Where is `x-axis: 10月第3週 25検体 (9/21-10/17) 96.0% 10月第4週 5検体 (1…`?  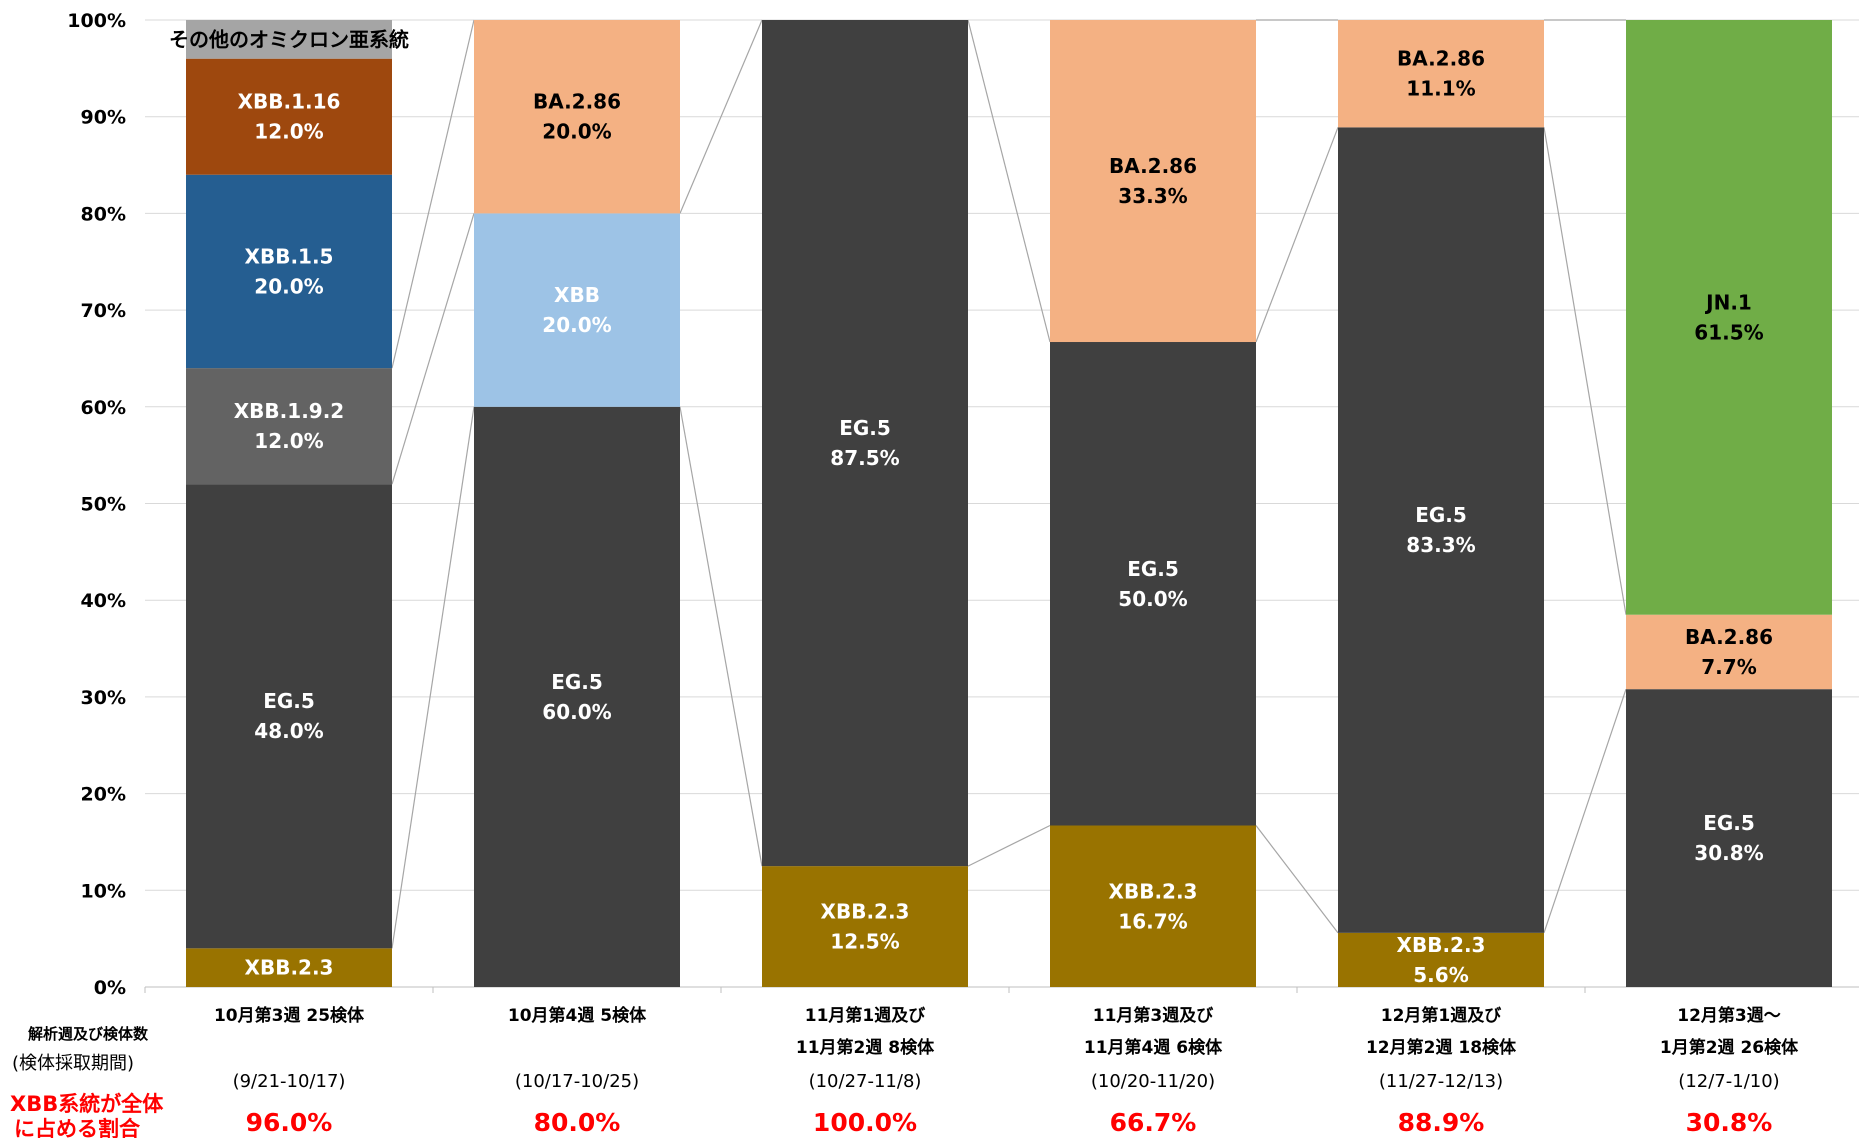 x-axis: 10月第3週 25検体 (9/21-10/17) 96.0% 10月第4週 5検体 (1… is located at coordinates (1006, 1071).